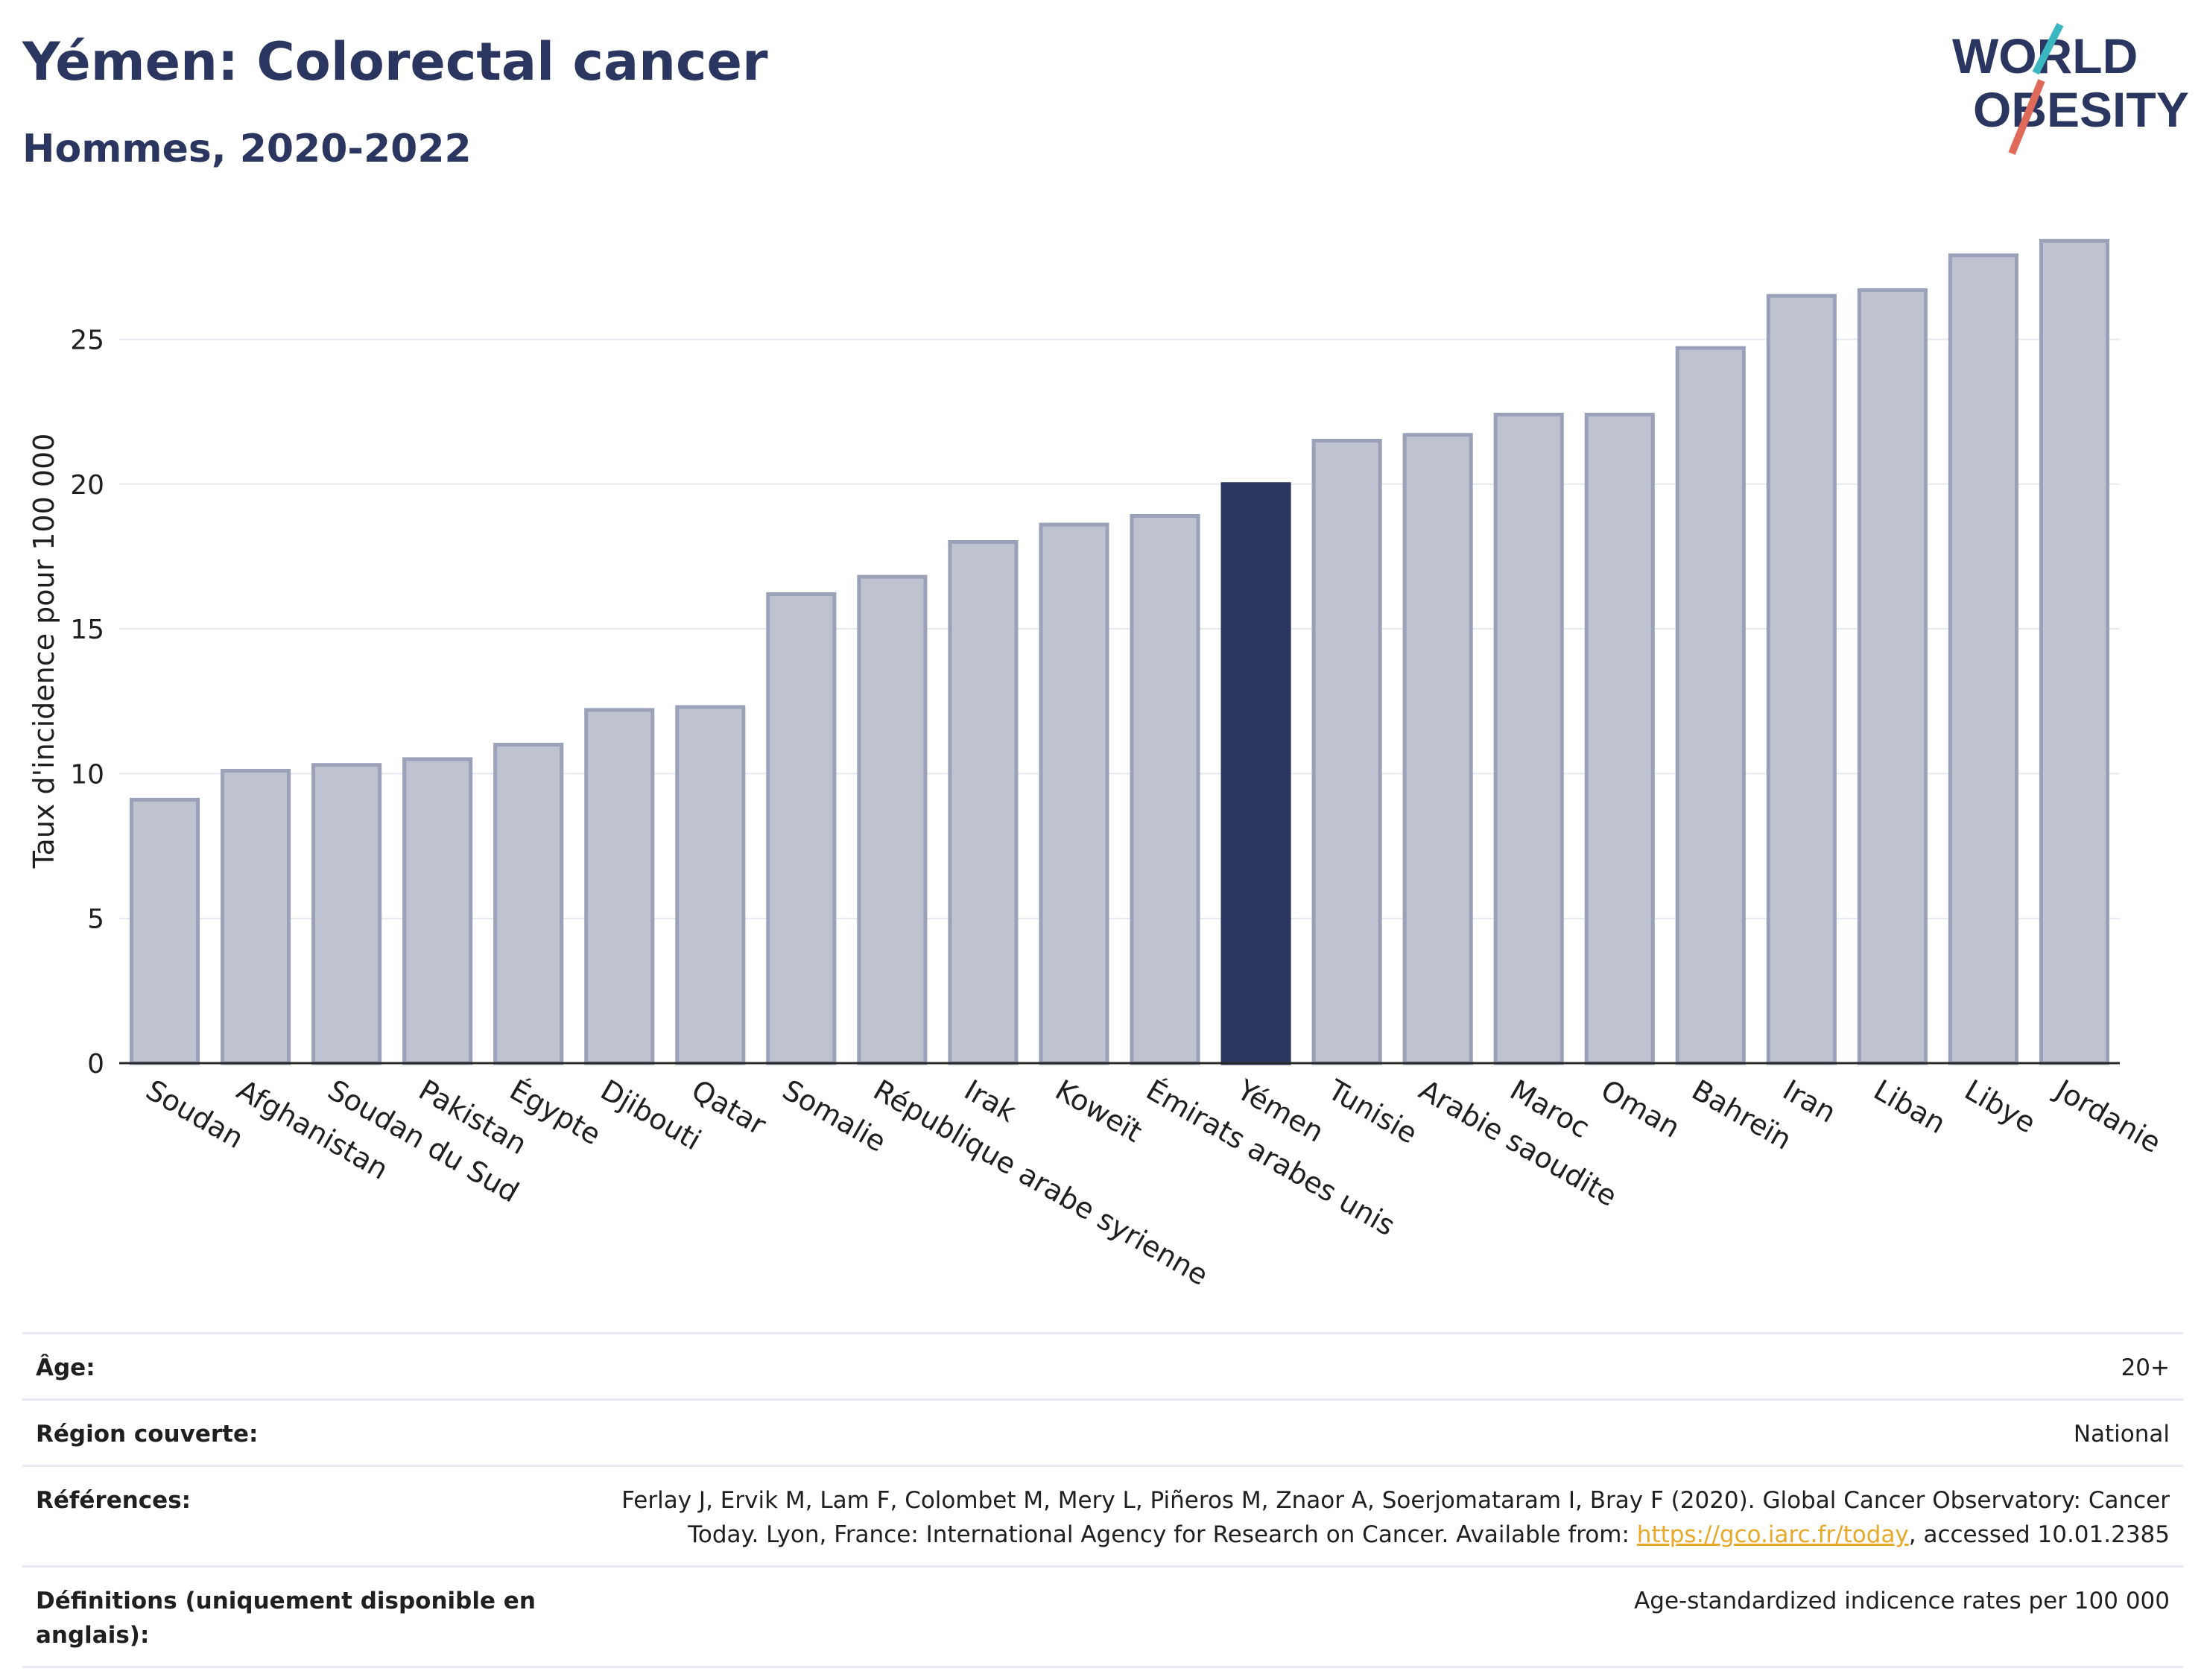 The height and width of the screenshot is (1680, 2204). I want to click on age-value: 20+, so click(2145, 1367).